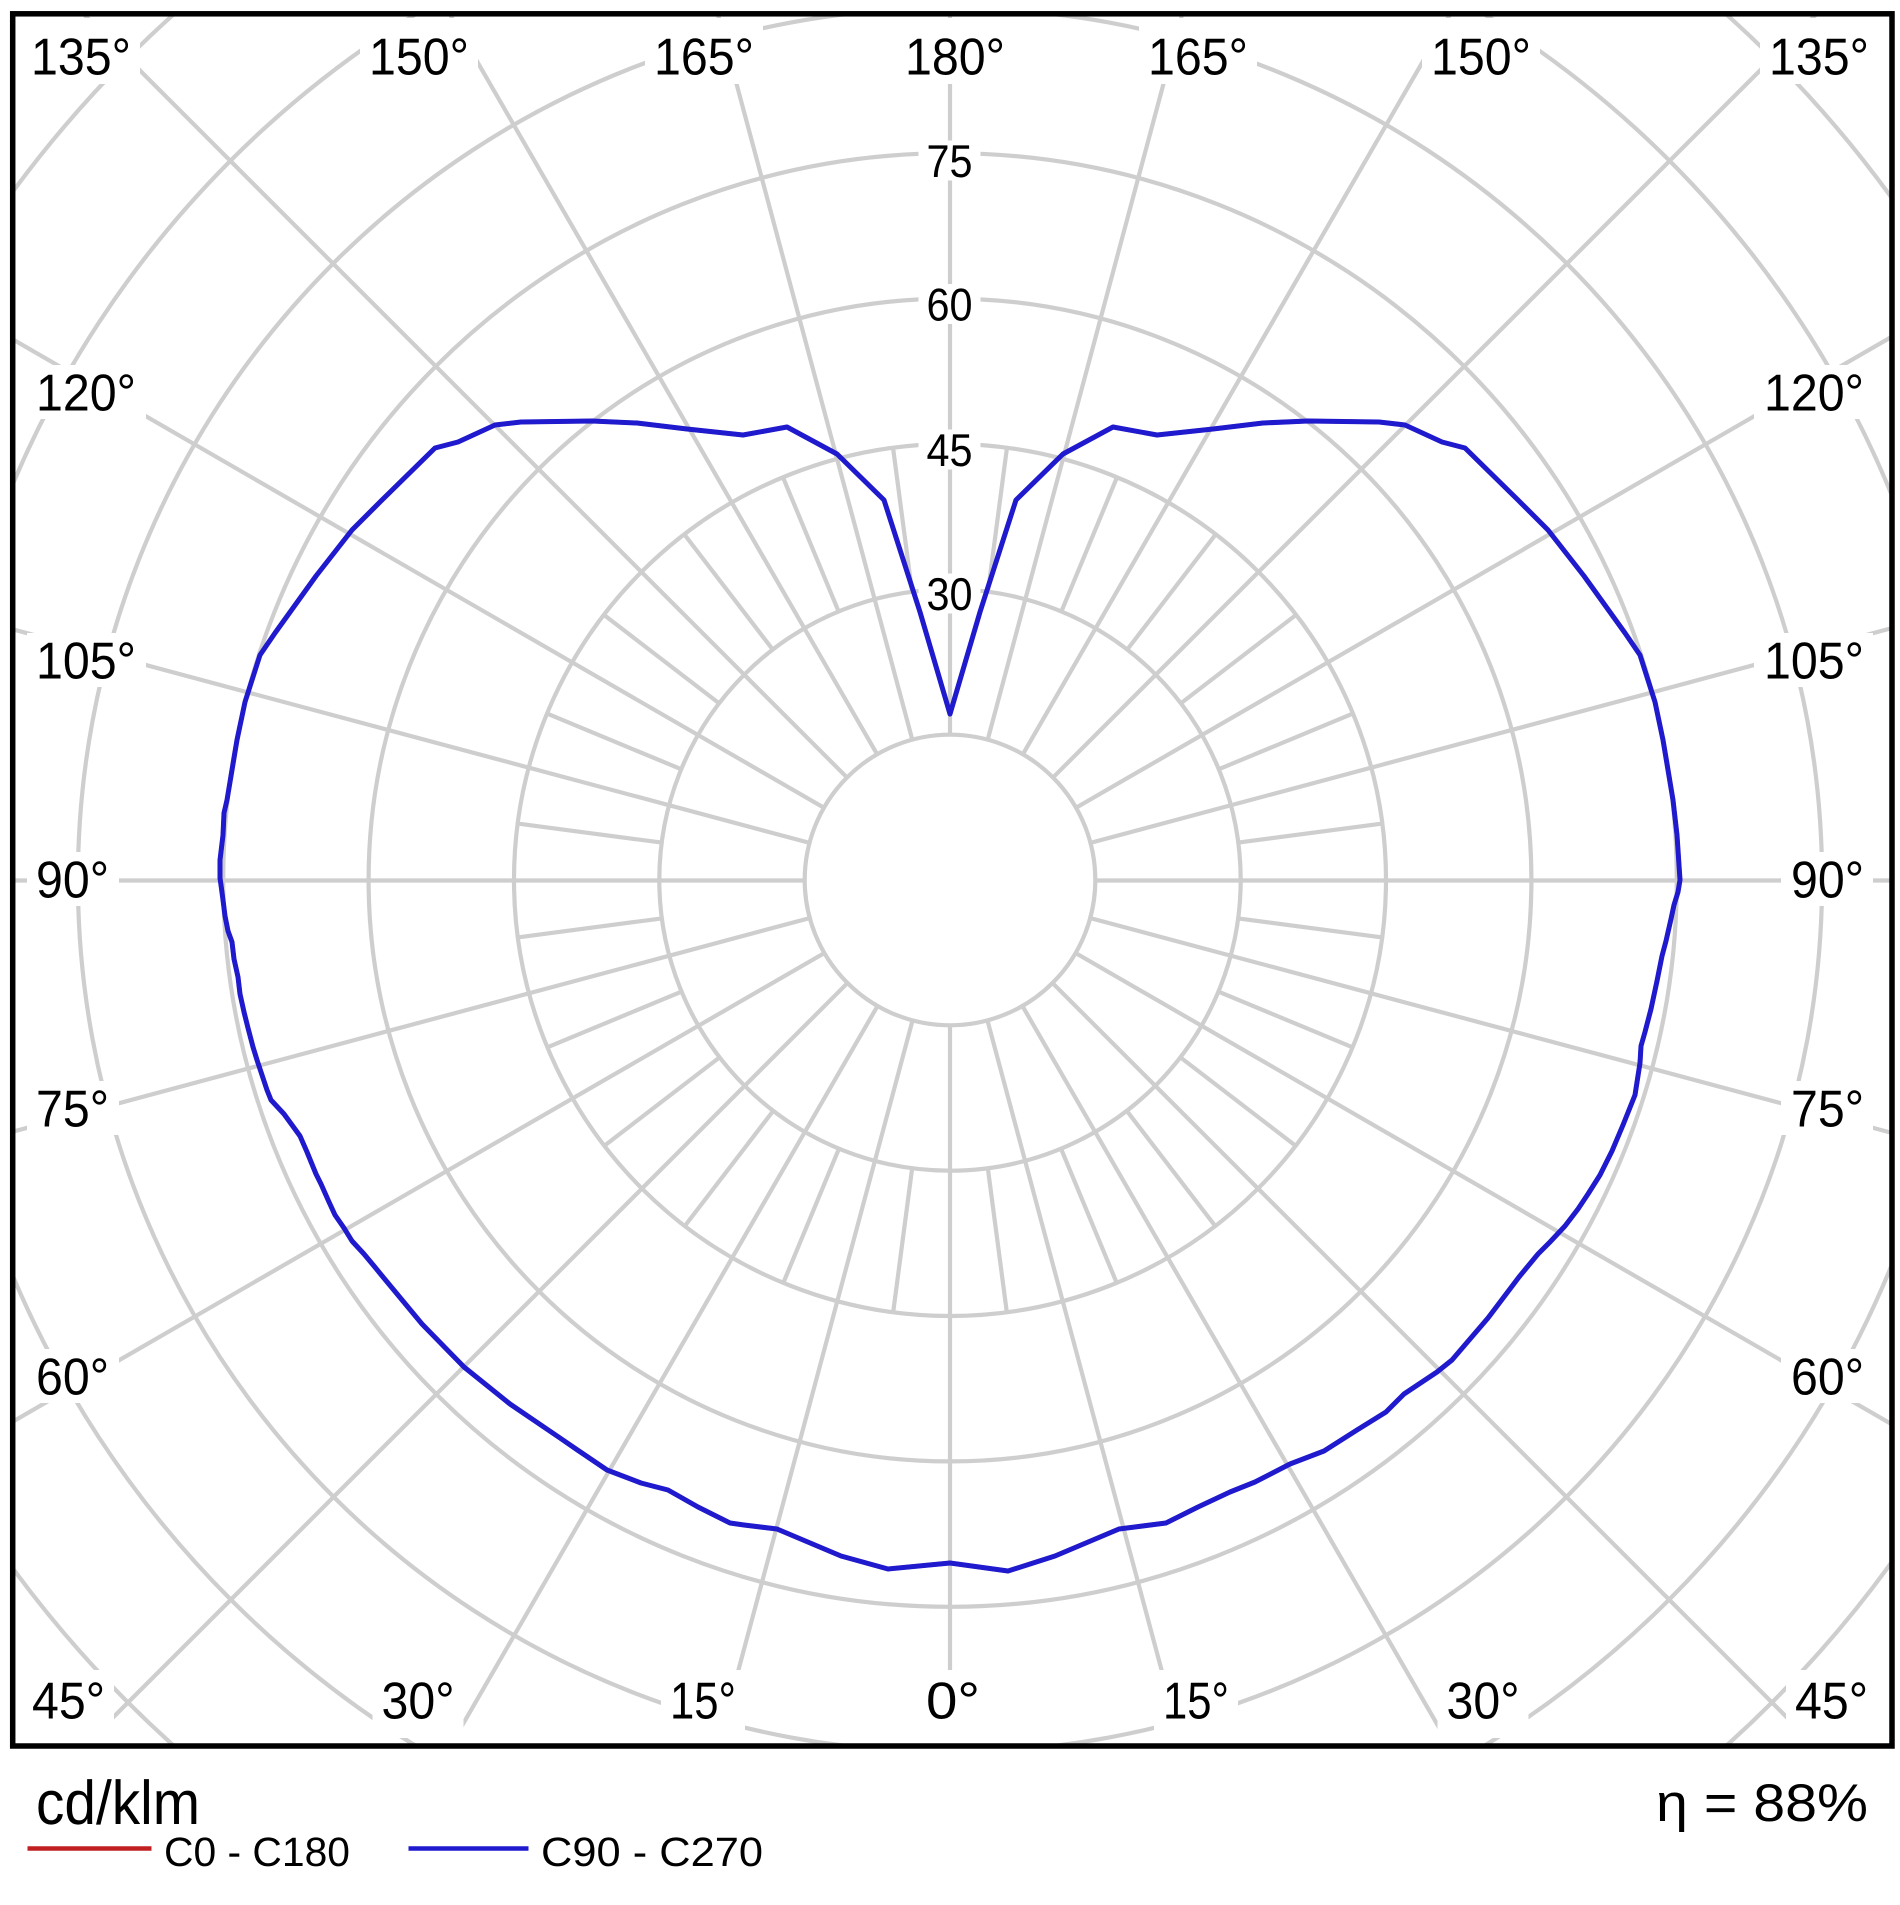 The height and width of the screenshot is (1905, 1900). What do you see at coordinates (950, 450) in the screenshot?
I see `svg-text: 45` at bounding box center [950, 450].